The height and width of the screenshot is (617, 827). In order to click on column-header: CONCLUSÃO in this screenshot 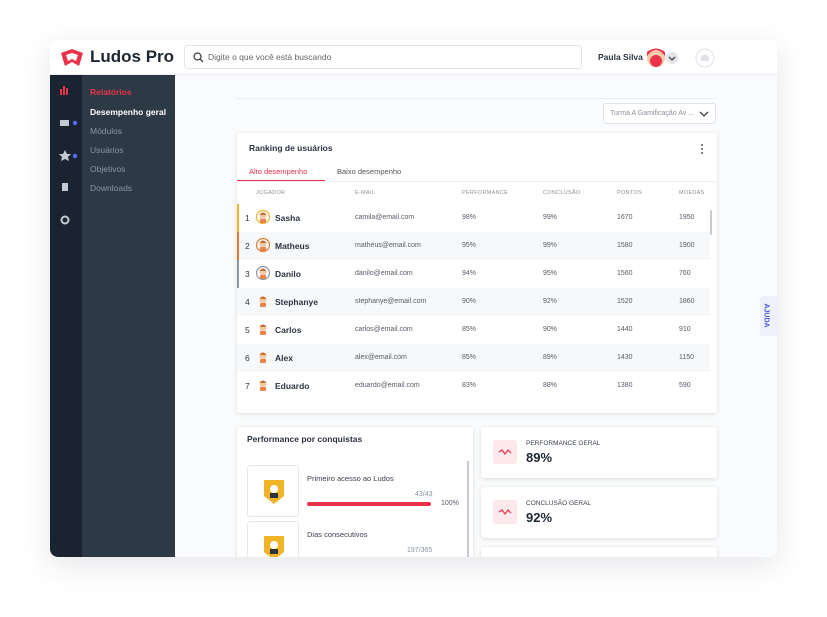, I will do `click(562, 193)`.